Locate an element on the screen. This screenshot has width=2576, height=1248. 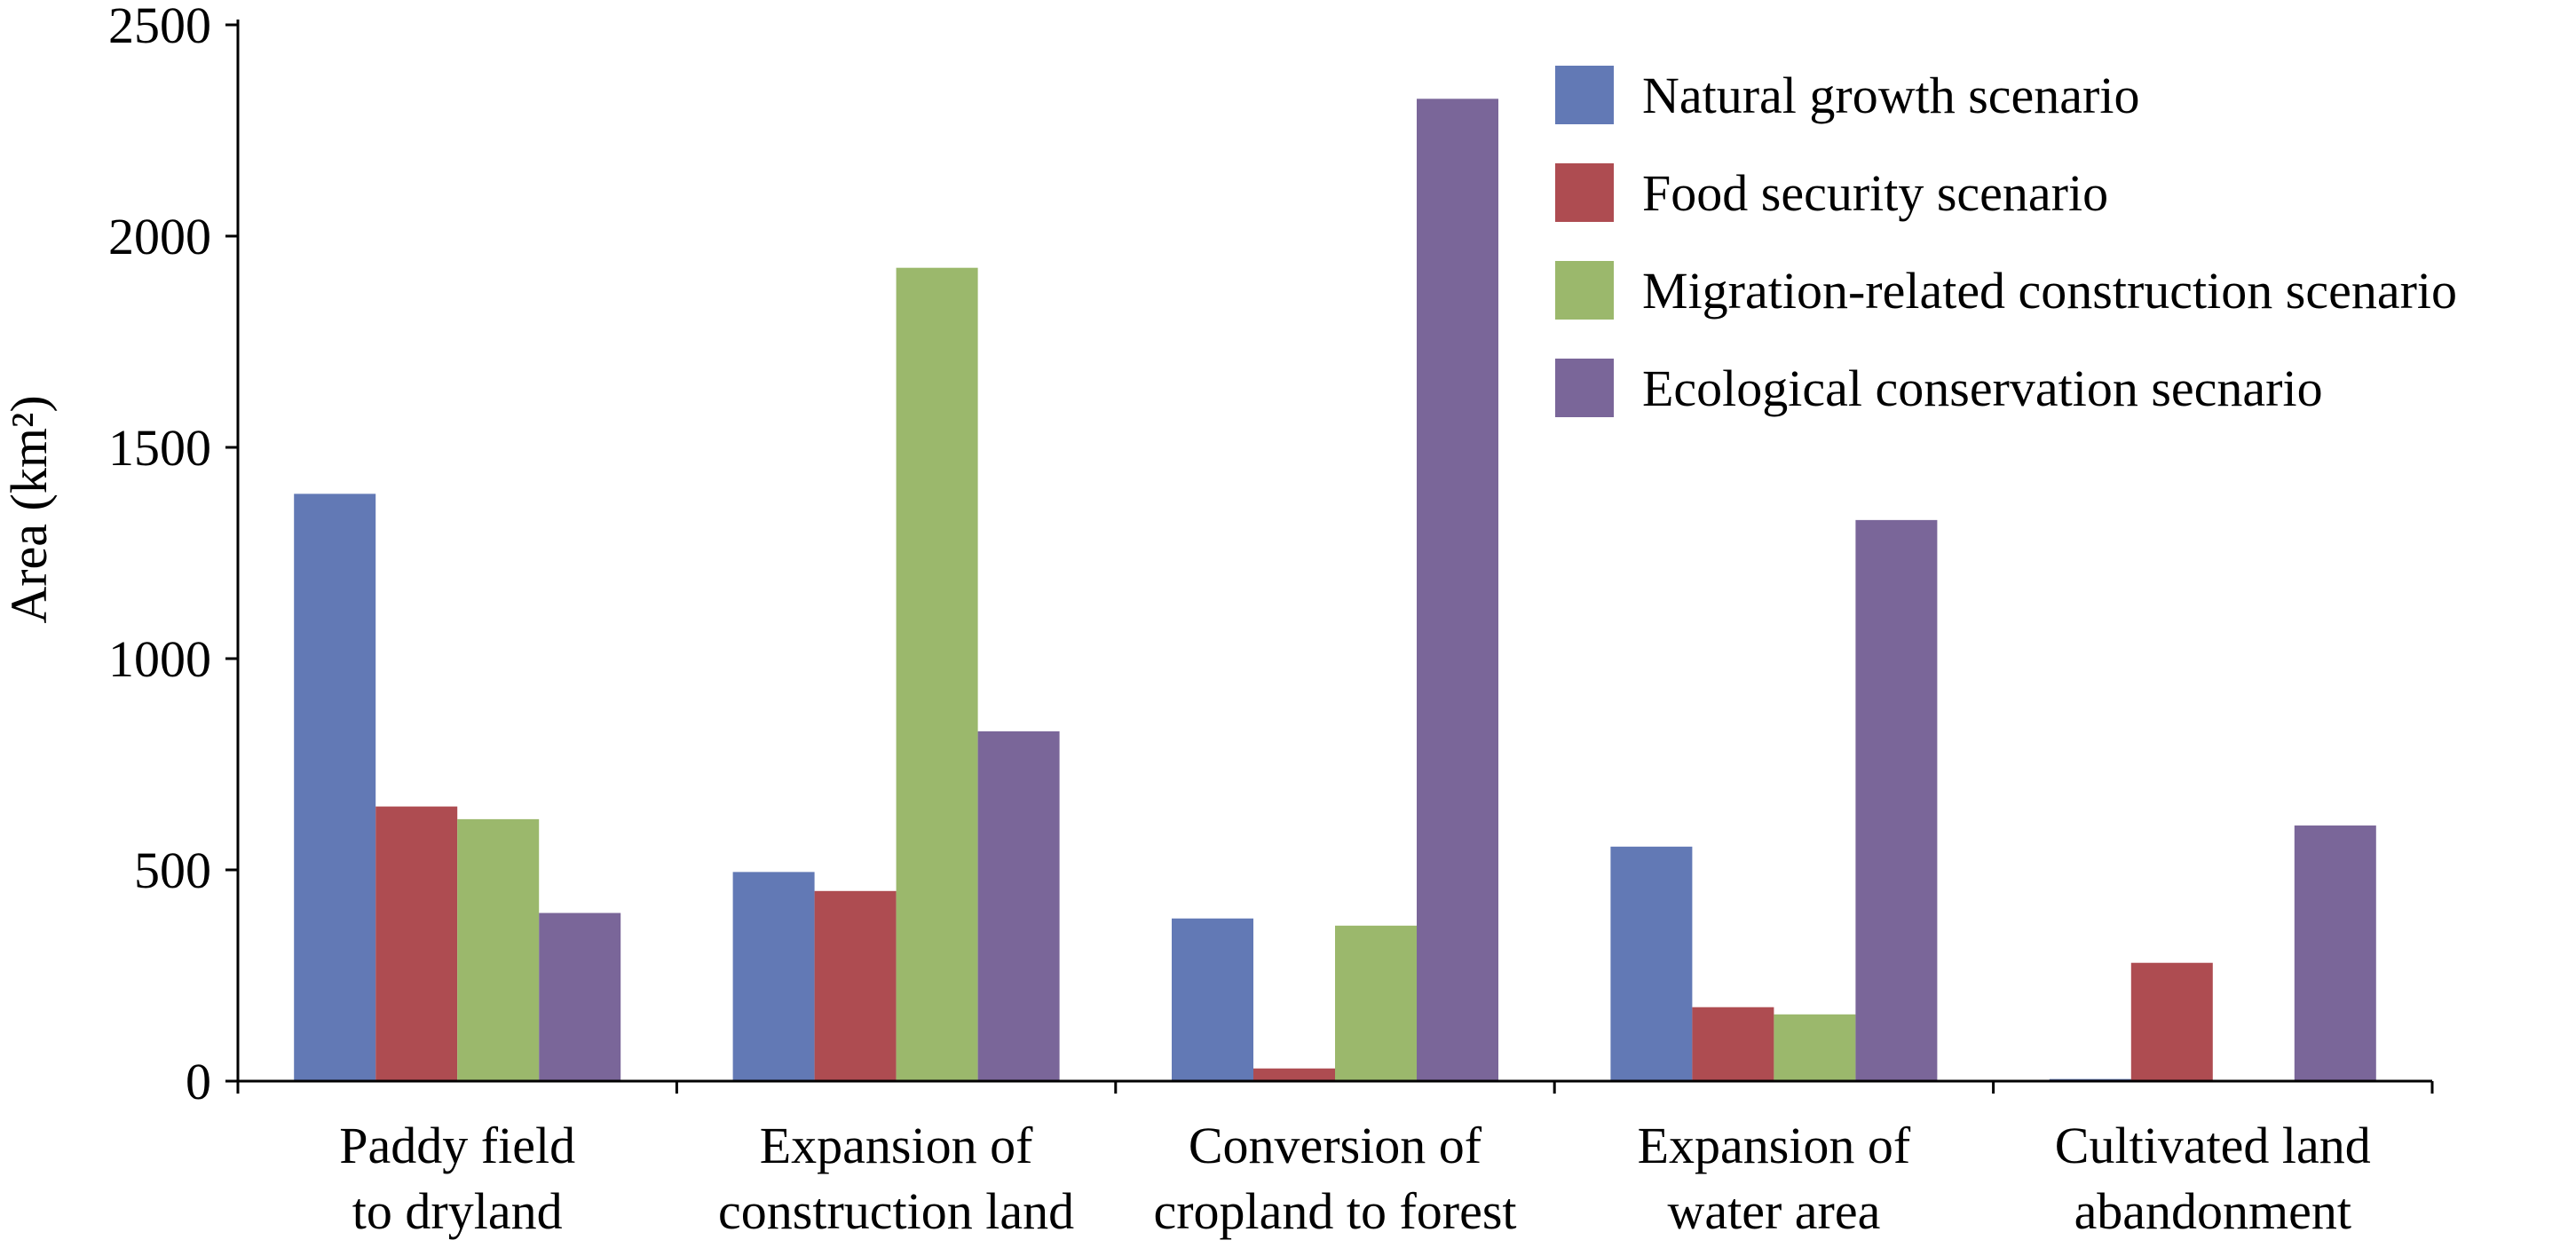
legend-label-2: Food security scenario is located at coordinates (1875, 193).